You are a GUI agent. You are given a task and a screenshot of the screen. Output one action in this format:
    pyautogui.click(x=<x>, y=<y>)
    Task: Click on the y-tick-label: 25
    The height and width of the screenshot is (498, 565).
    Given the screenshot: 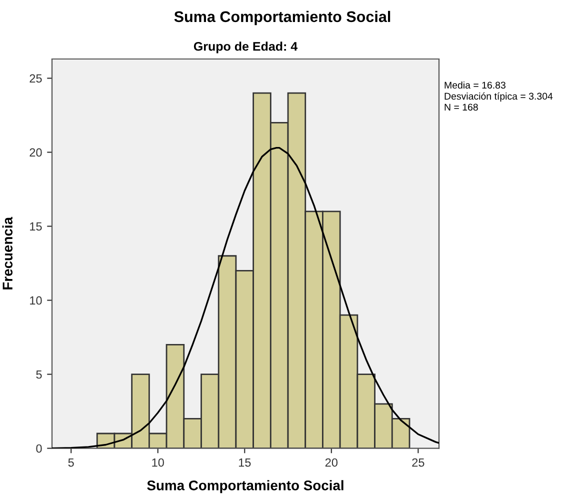 What is the action you would take?
    pyautogui.click(x=36, y=78)
    